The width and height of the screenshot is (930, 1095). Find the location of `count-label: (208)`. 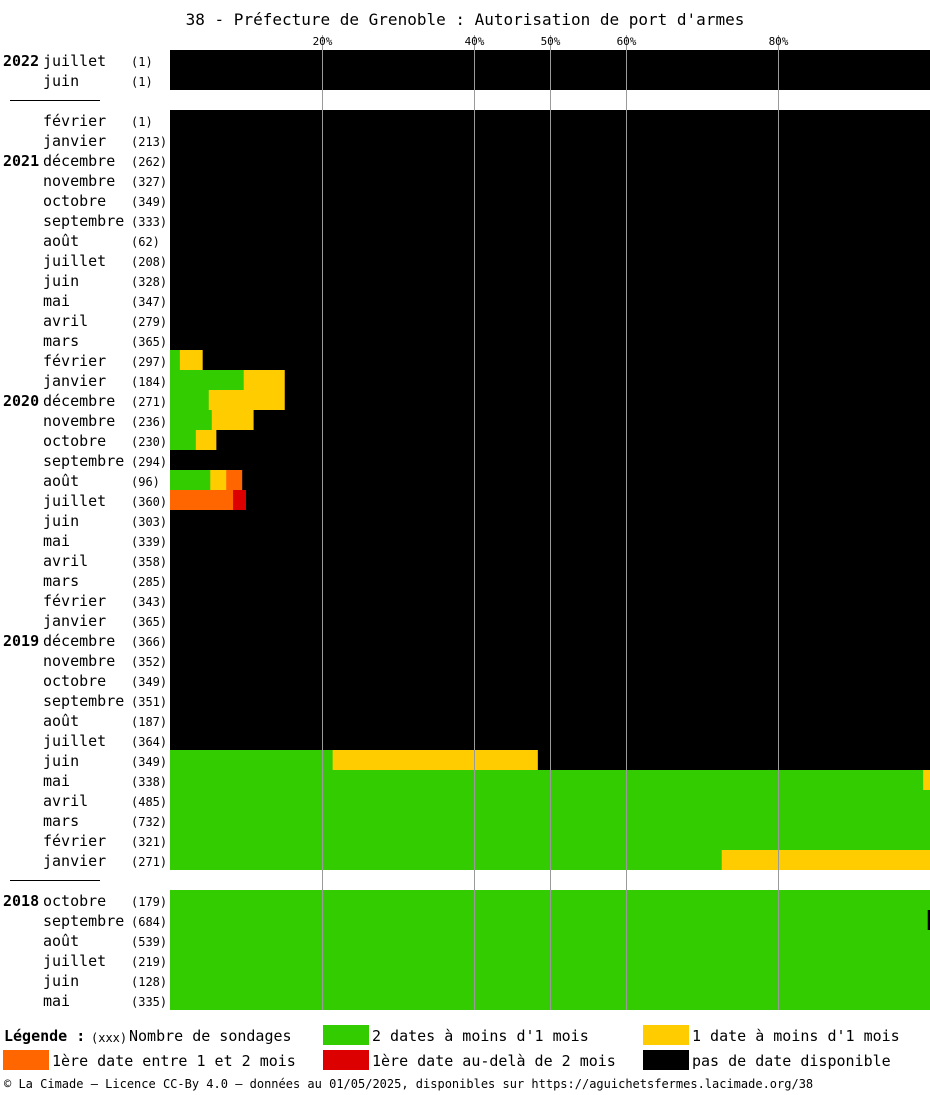

count-label: (208) is located at coordinates (149, 262).